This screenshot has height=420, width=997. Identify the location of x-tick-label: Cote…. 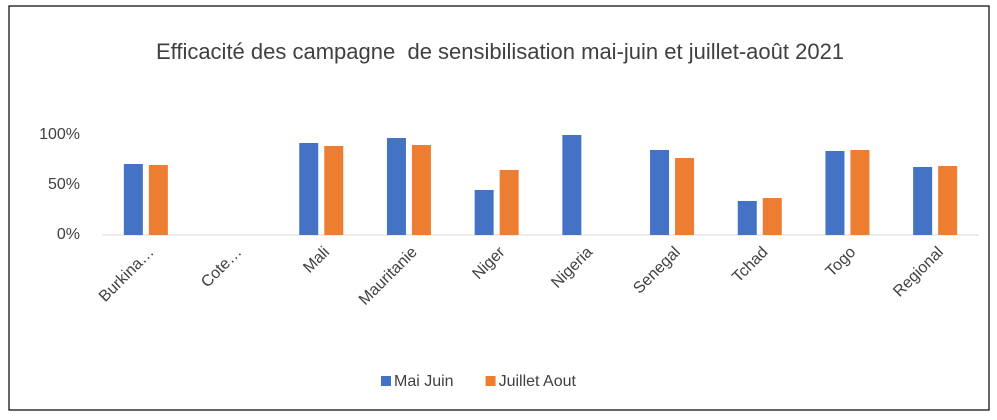
(221, 267).